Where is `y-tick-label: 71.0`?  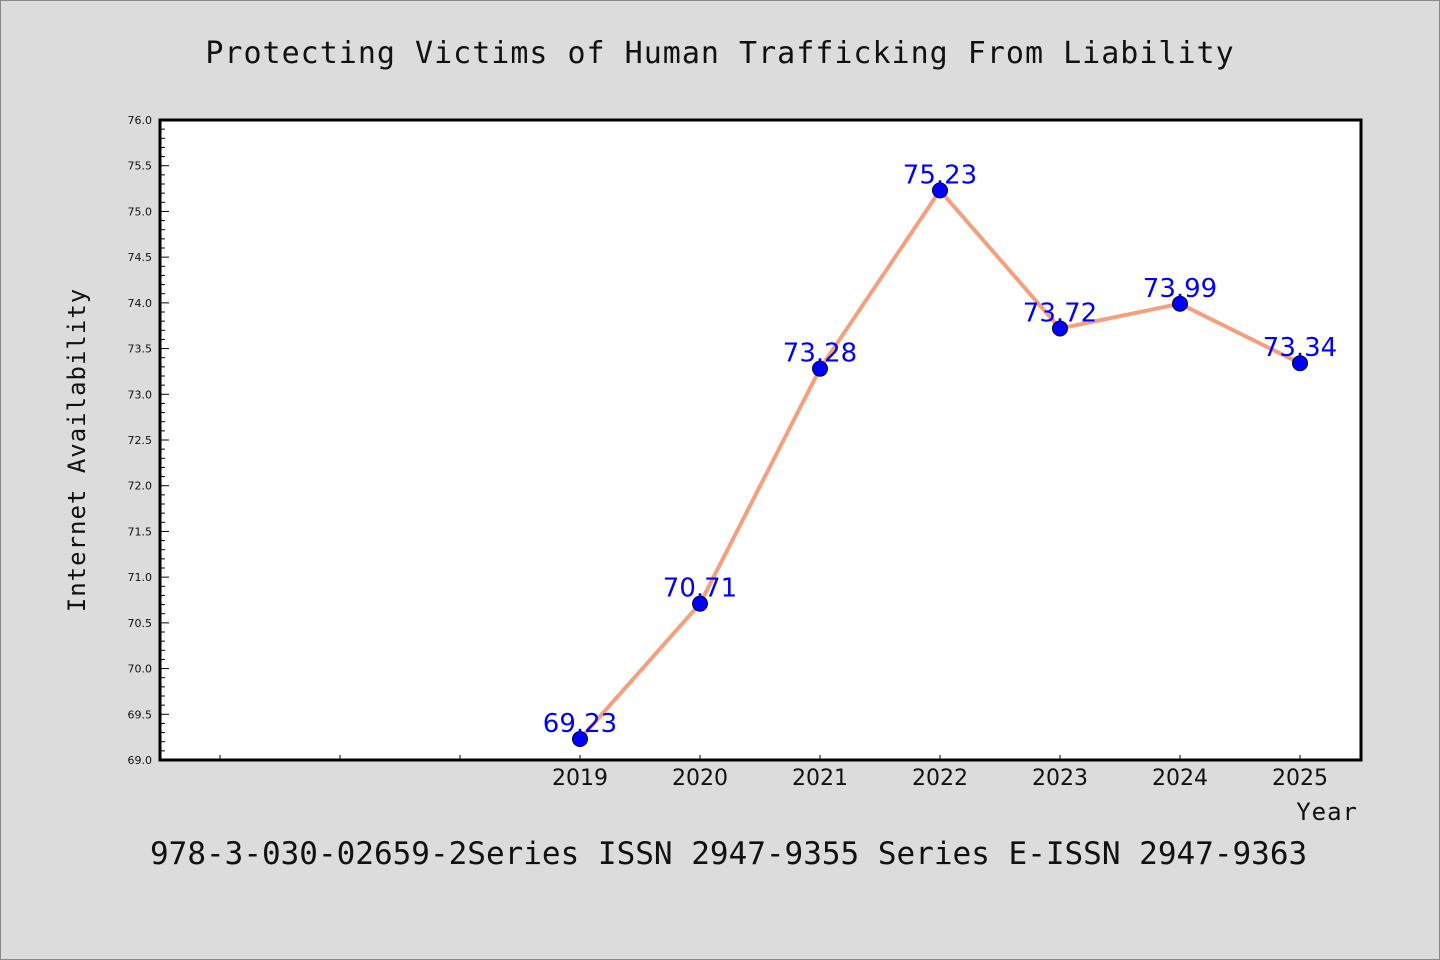 y-tick-label: 71.0 is located at coordinates (140, 577).